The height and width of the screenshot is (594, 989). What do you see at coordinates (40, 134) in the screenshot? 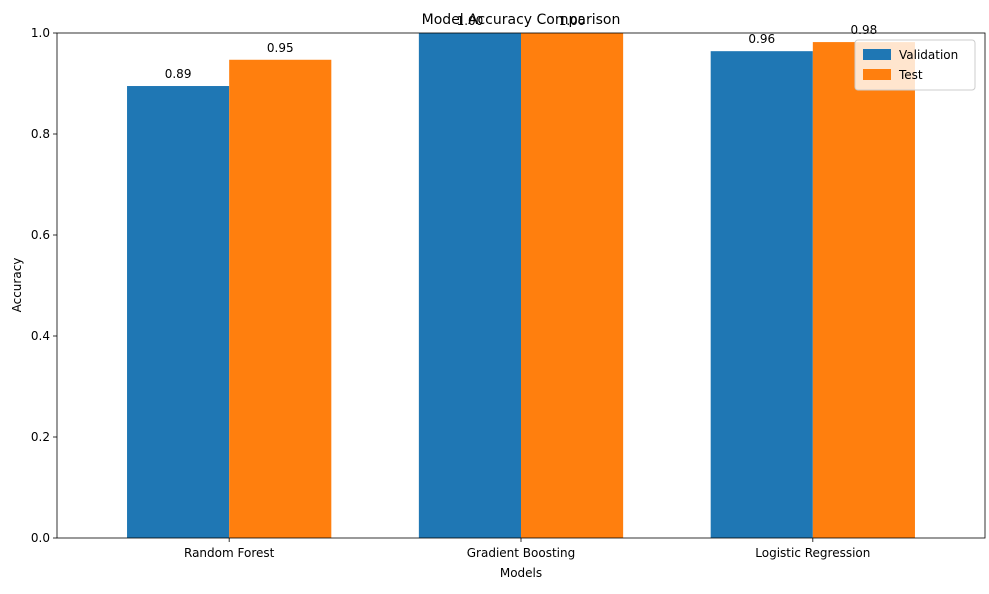
I see `y-tick-label: 0.8` at bounding box center [40, 134].